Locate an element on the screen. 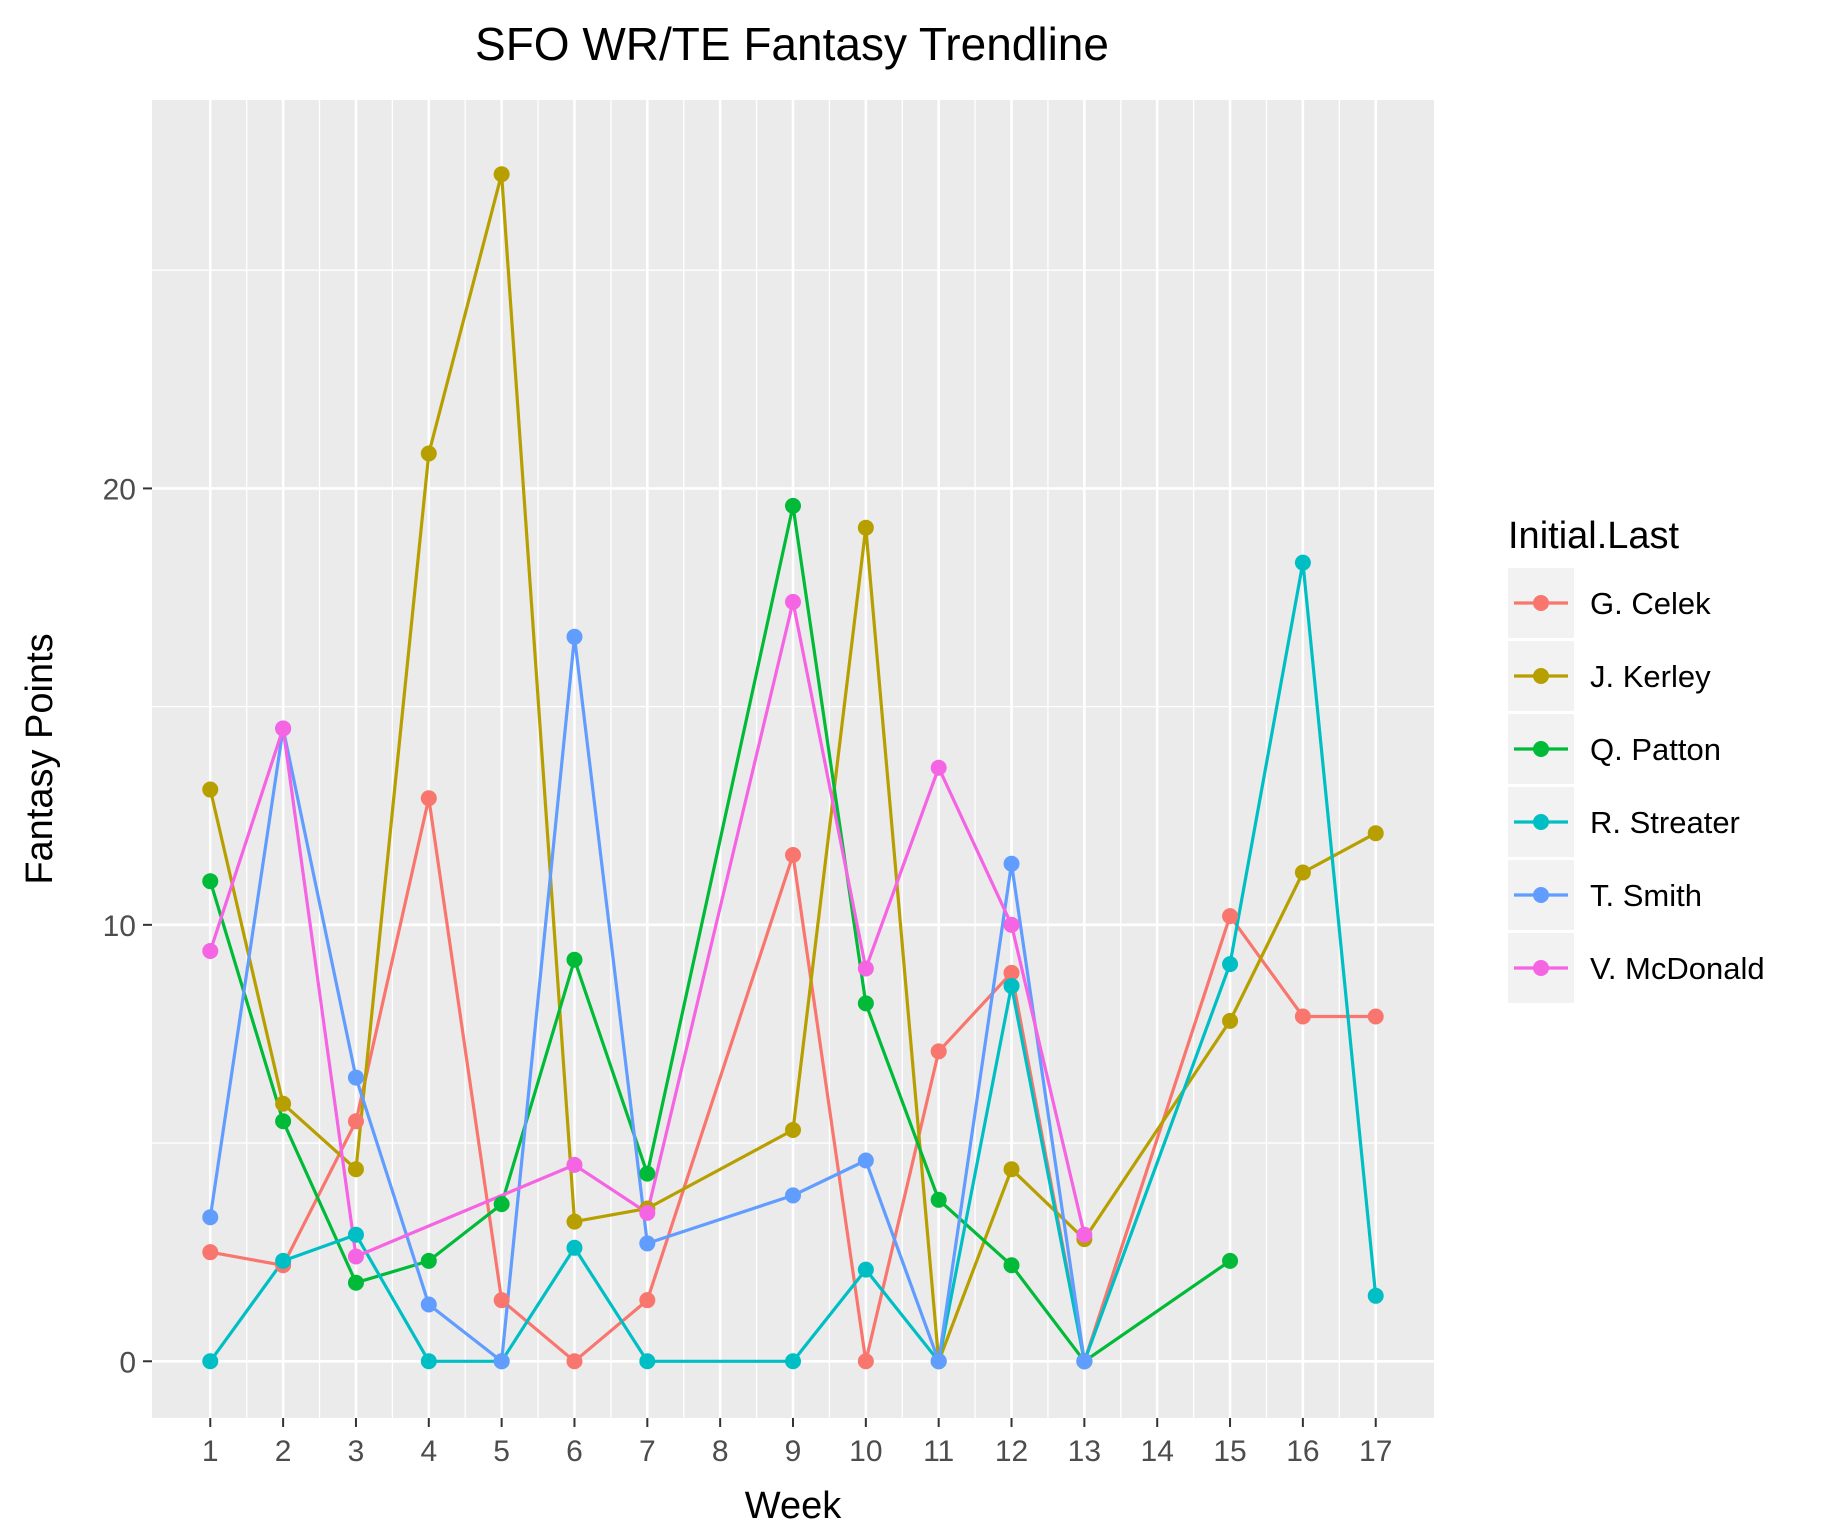 The width and height of the screenshot is (1833, 1533). legend-label: R. Streater is located at coordinates (1665, 822).